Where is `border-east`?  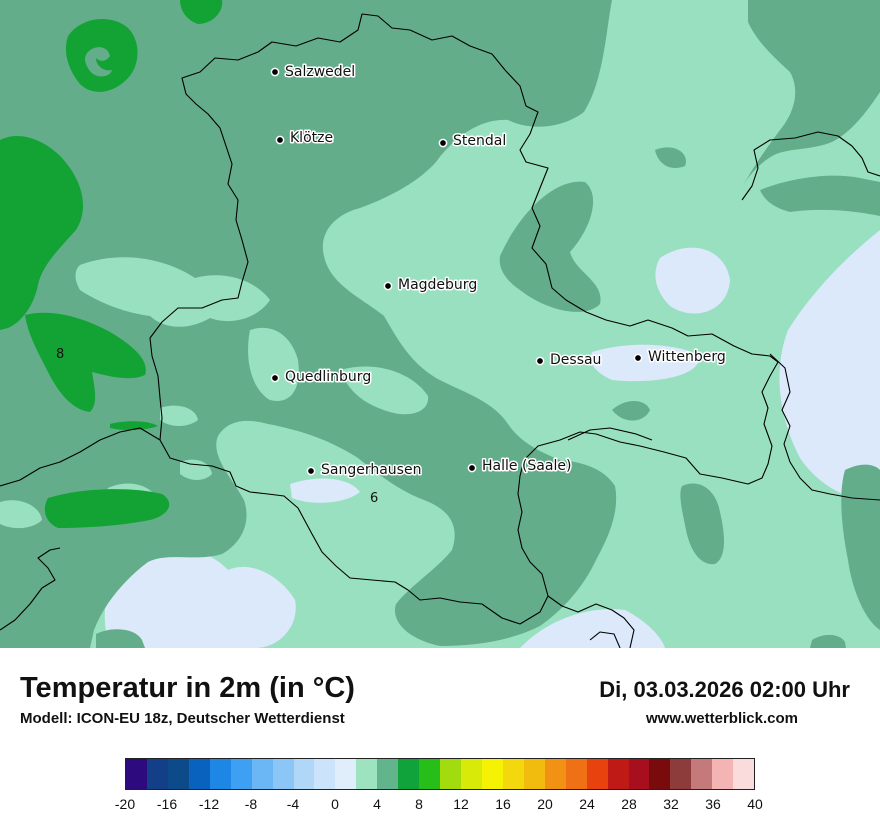
border-east is located at coordinates (810, 166).